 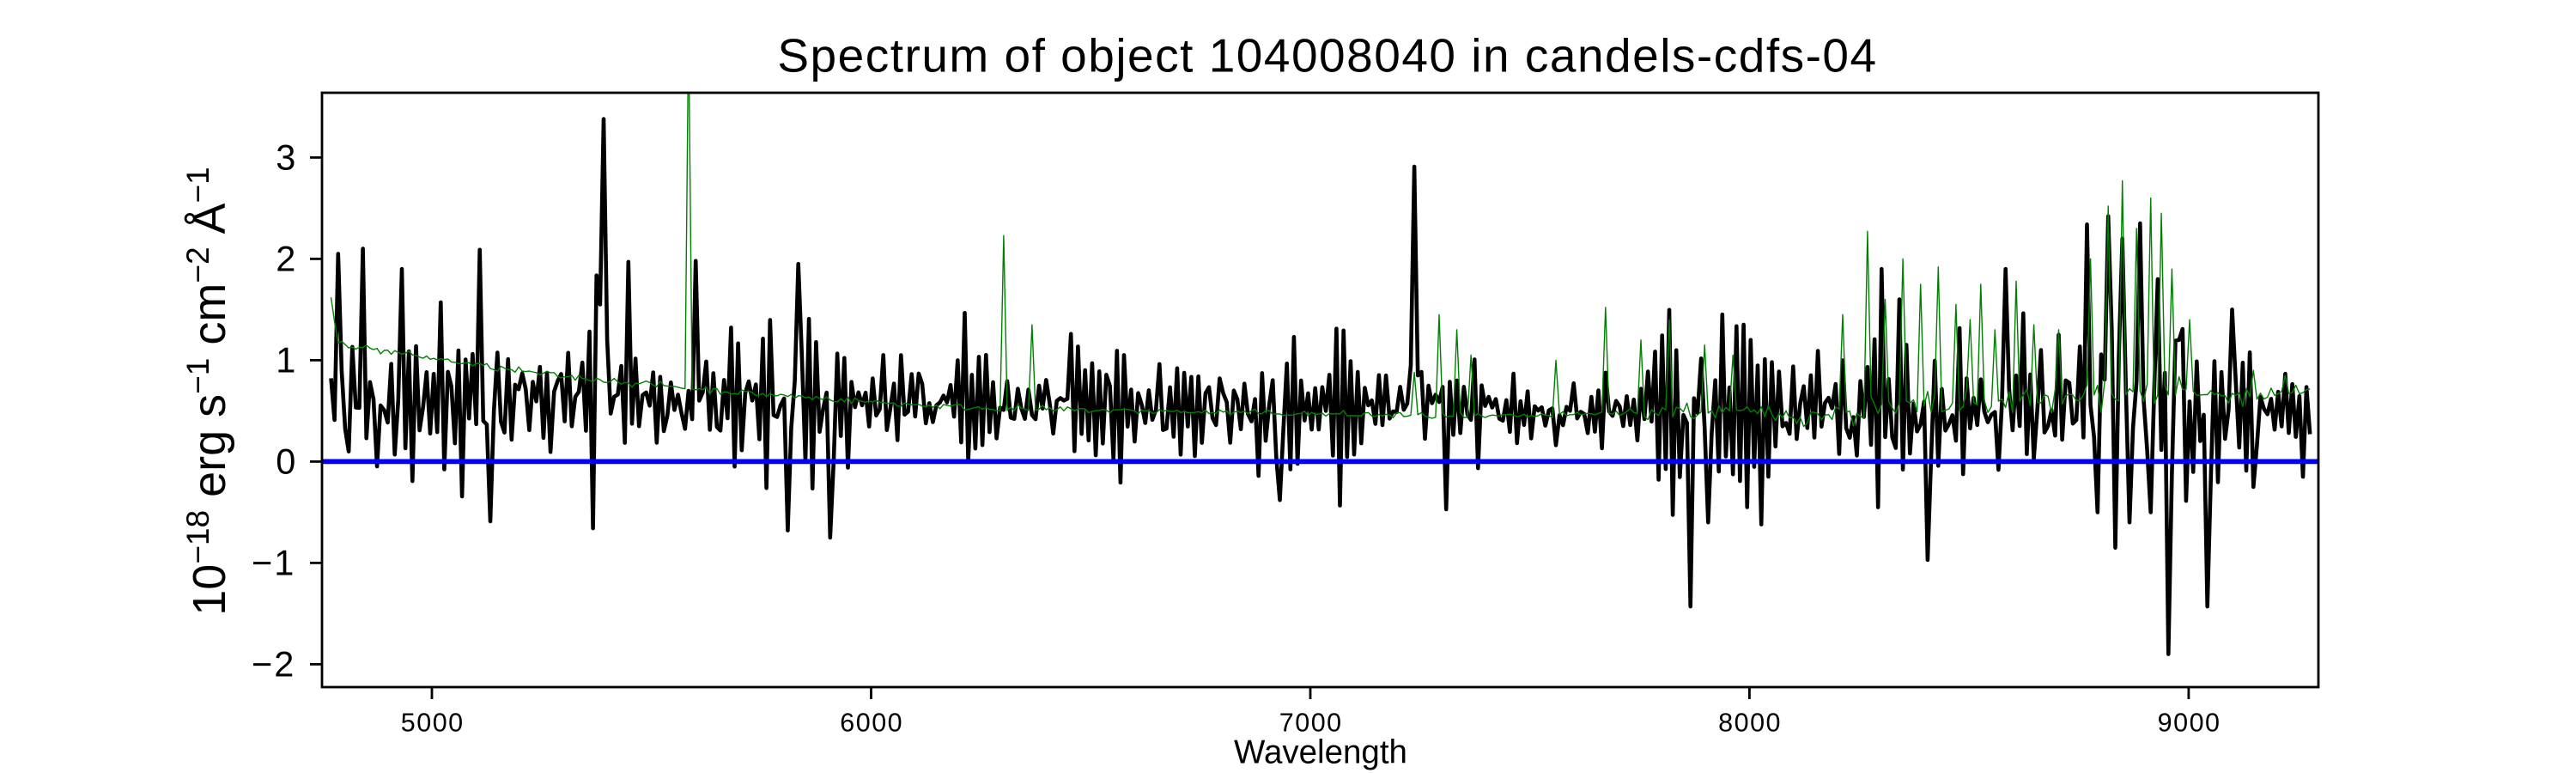 I want to click on svg-text: 6000, so click(x=872, y=723).